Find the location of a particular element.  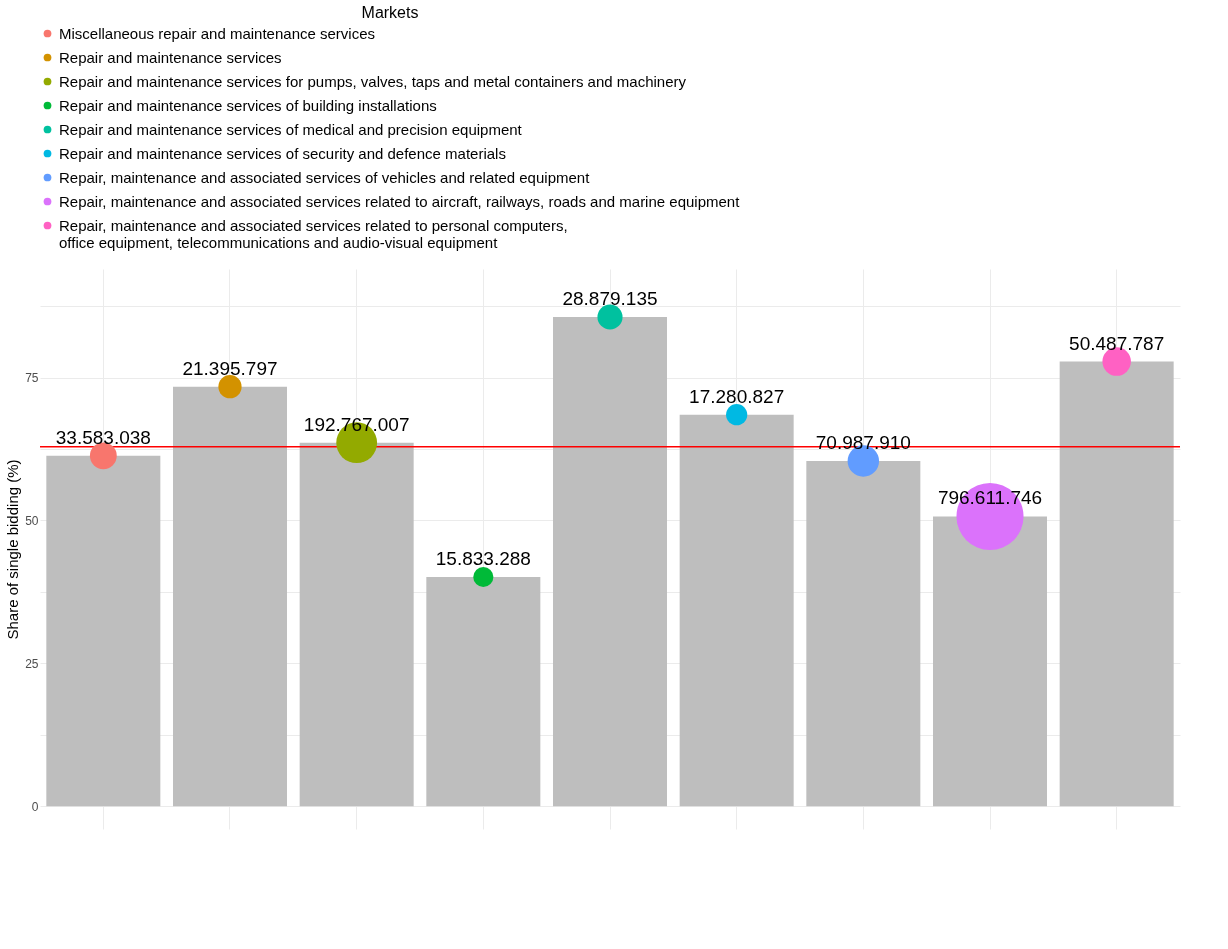

legend-label: Repair and maintenance services of building installations is located at coordinates (248, 105).